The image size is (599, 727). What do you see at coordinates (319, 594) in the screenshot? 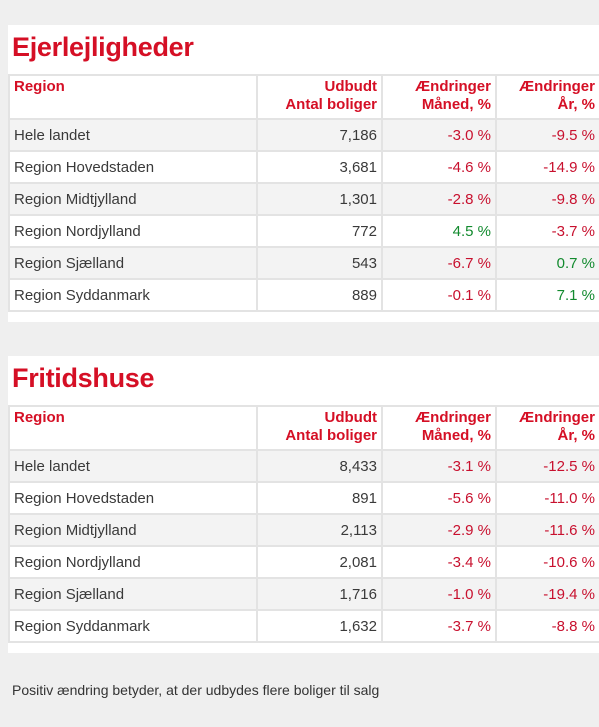
I see `supply-cell: 1,716` at bounding box center [319, 594].